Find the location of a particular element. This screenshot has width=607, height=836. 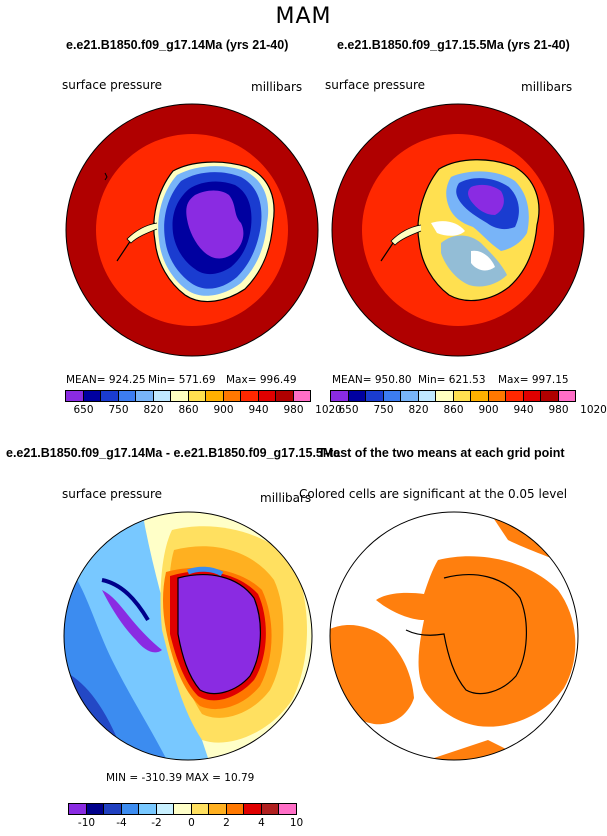

colorbar-labels-right: 650 750 820 860 900 940 980 1020 is located at coordinates (468, 411).